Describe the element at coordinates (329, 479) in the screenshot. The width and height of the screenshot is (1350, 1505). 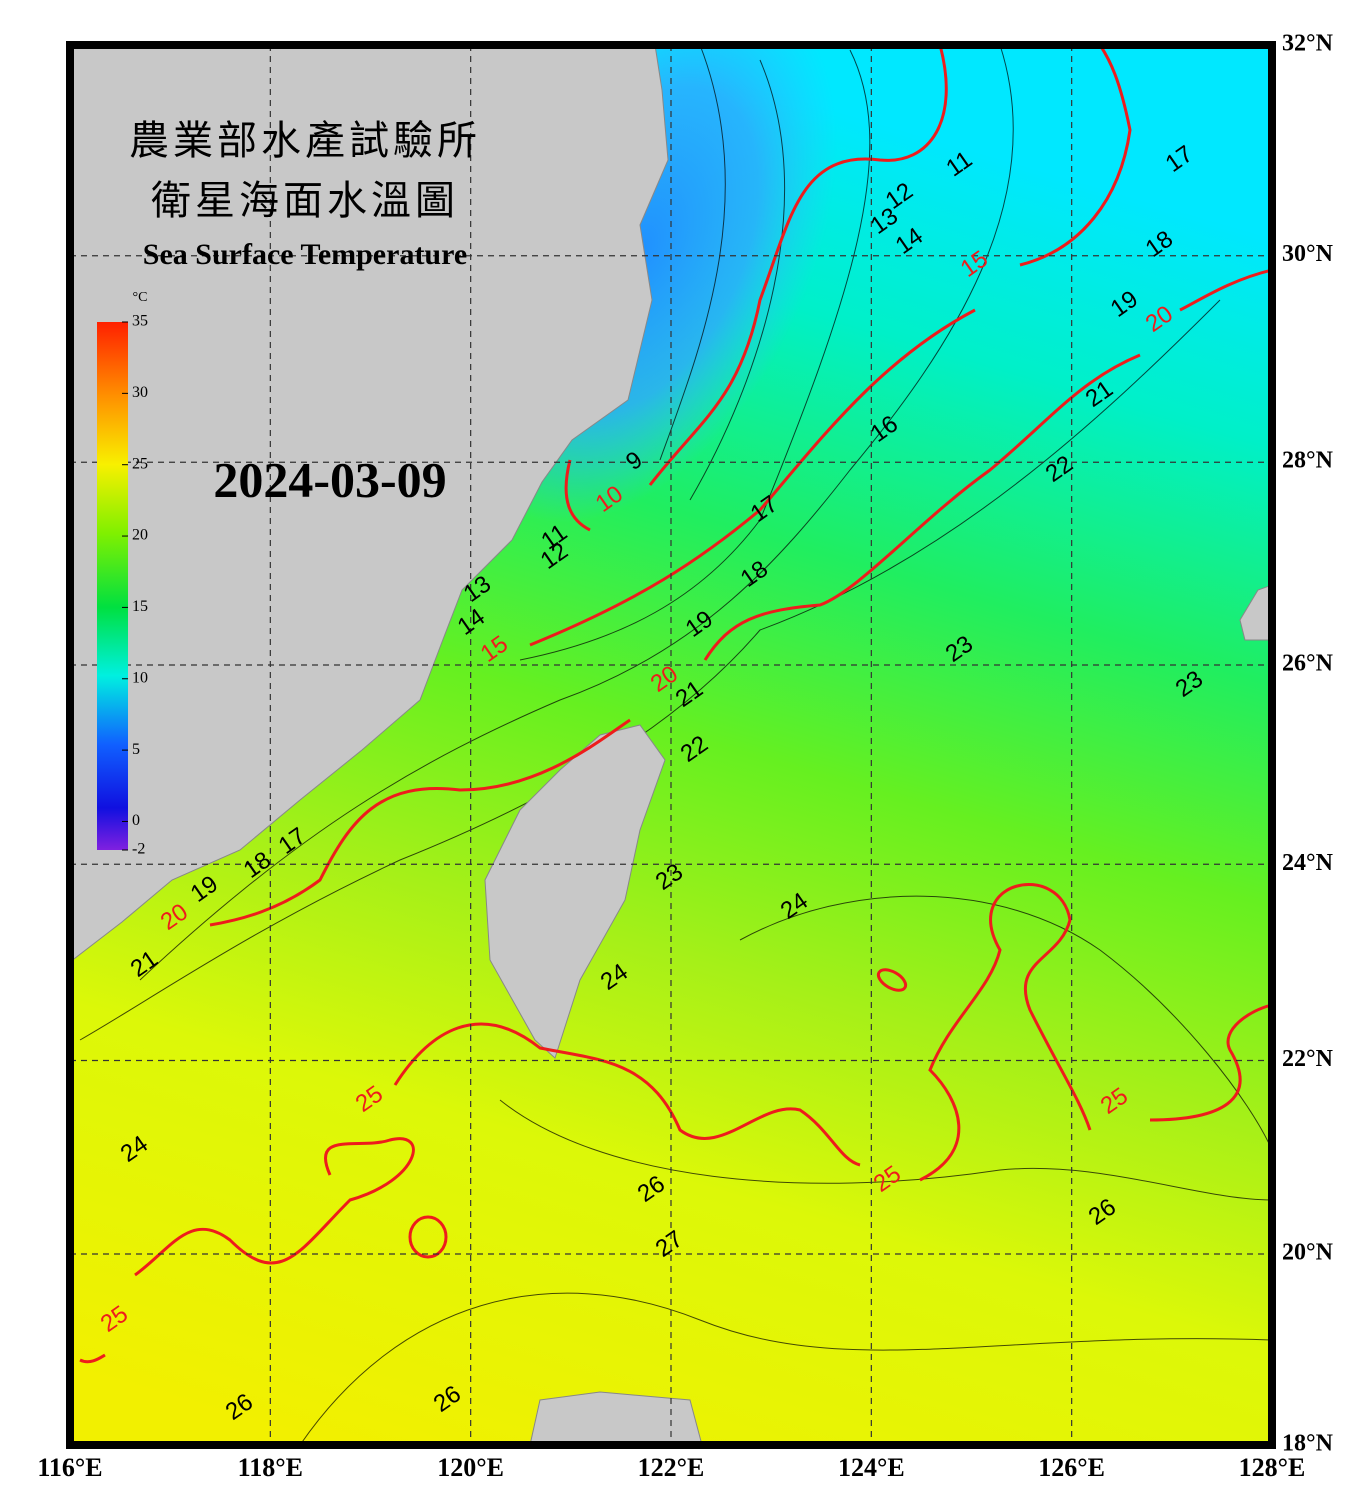
I see `date: 2024-03-09` at that location.